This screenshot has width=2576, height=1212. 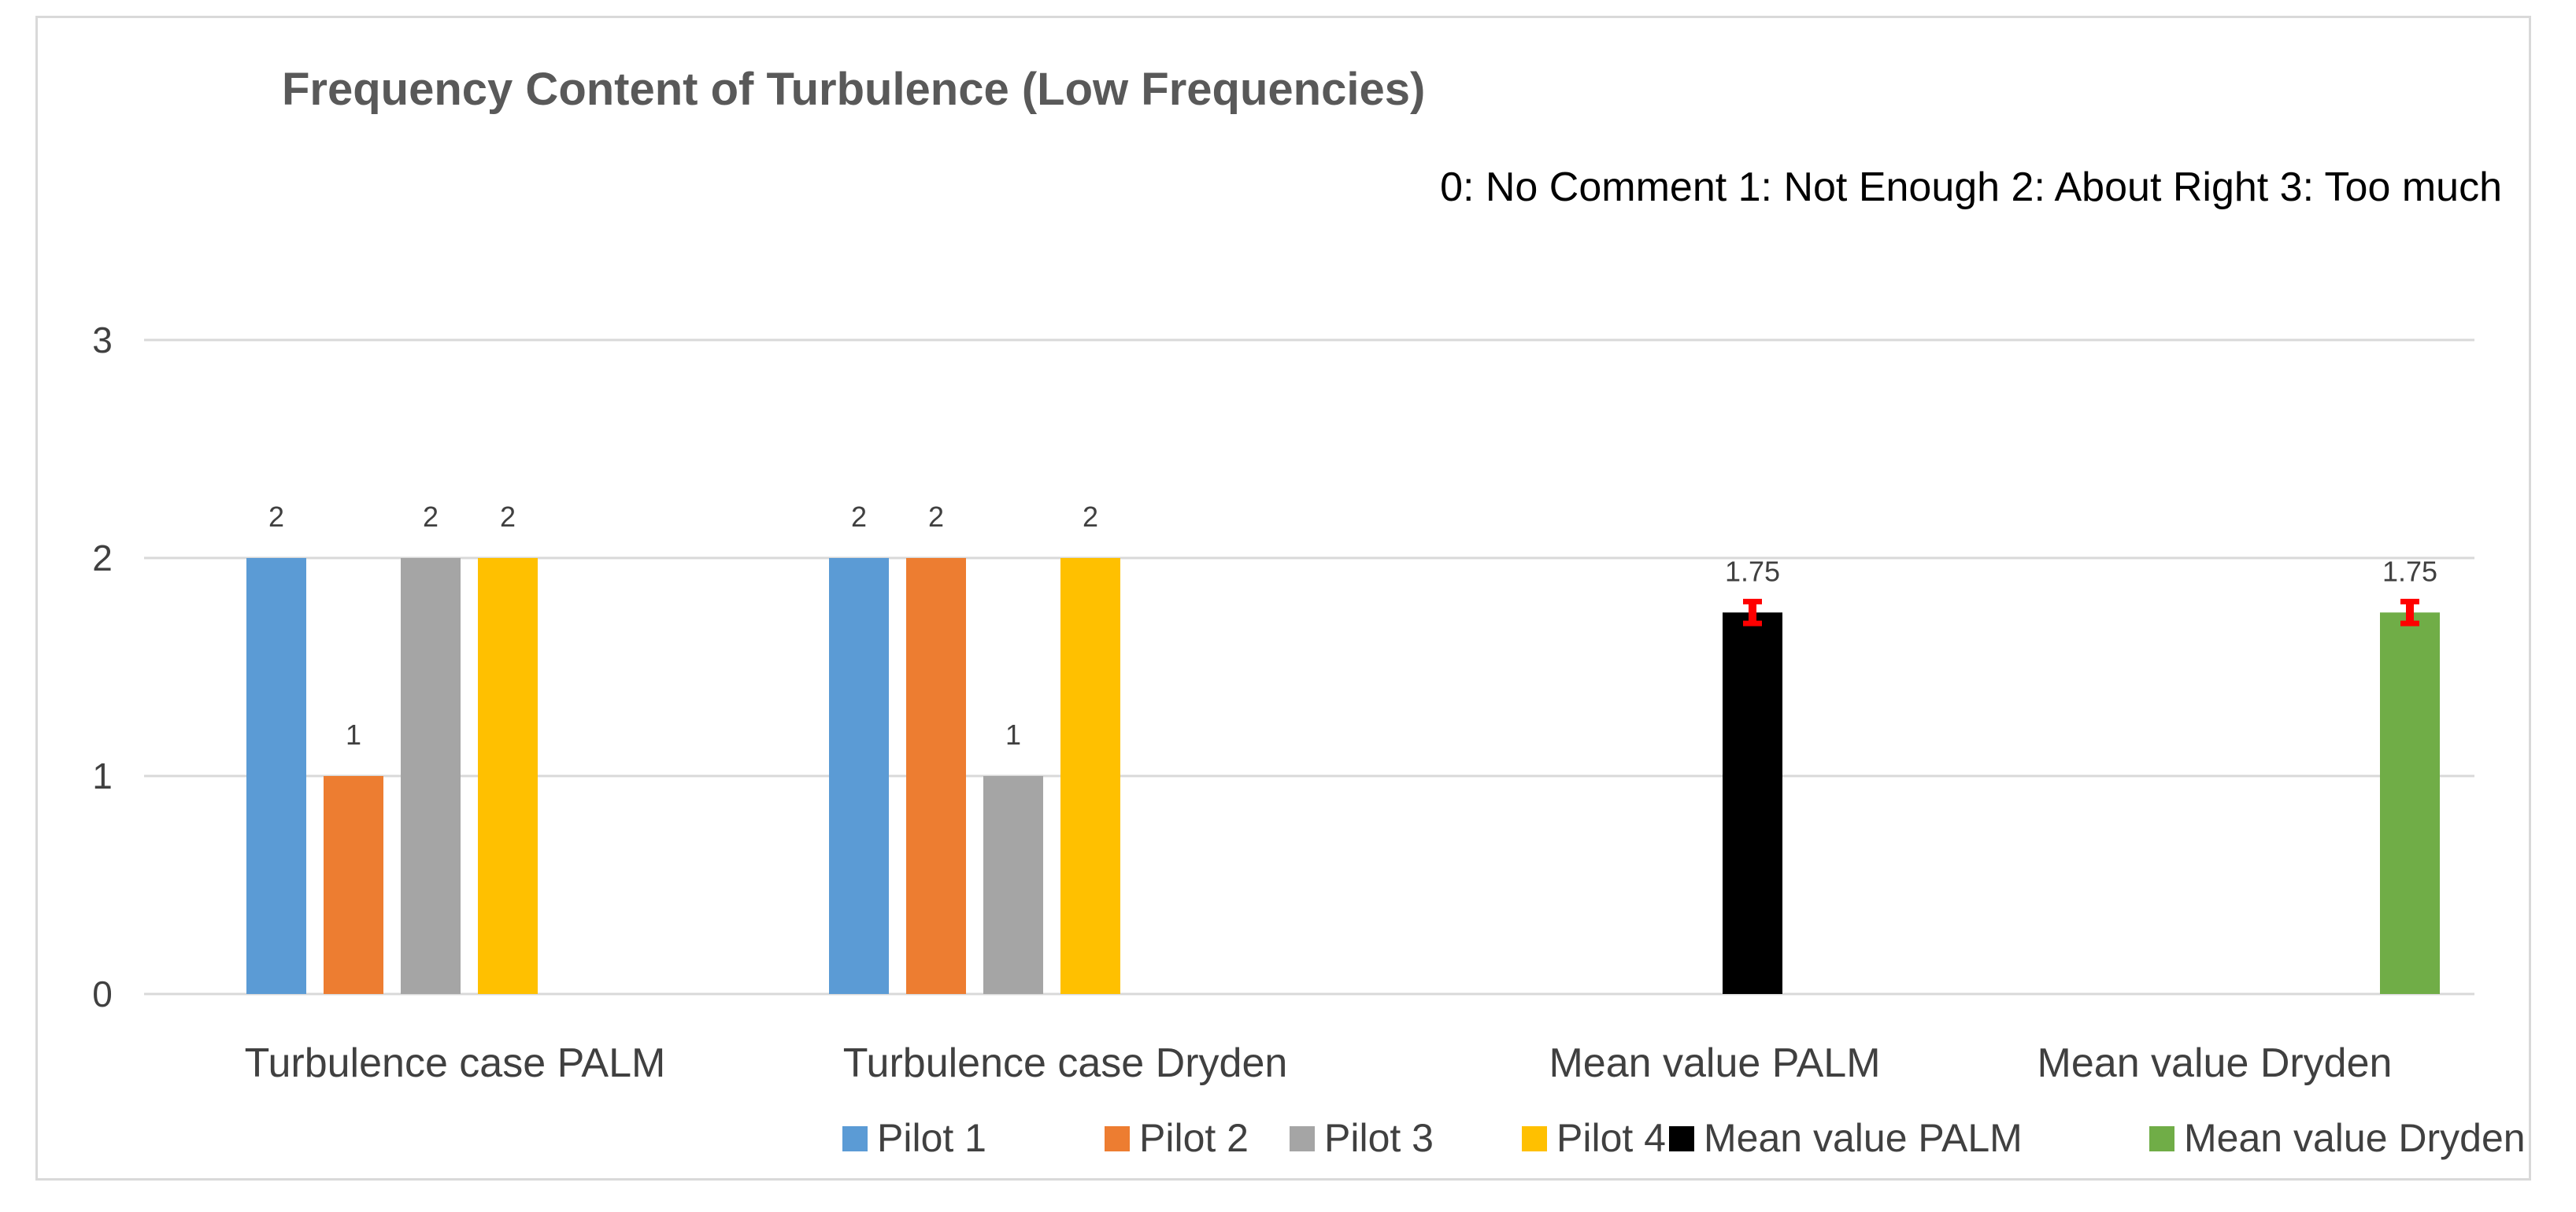 I want to click on legend-label: Pilot 4, so click(x=1611, y=1138).